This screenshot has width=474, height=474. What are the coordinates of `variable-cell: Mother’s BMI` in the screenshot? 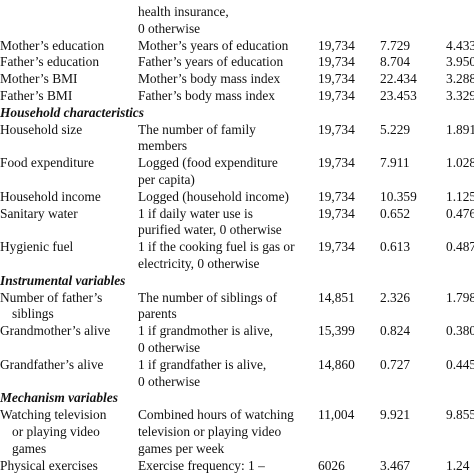 It's located at (69, 79).